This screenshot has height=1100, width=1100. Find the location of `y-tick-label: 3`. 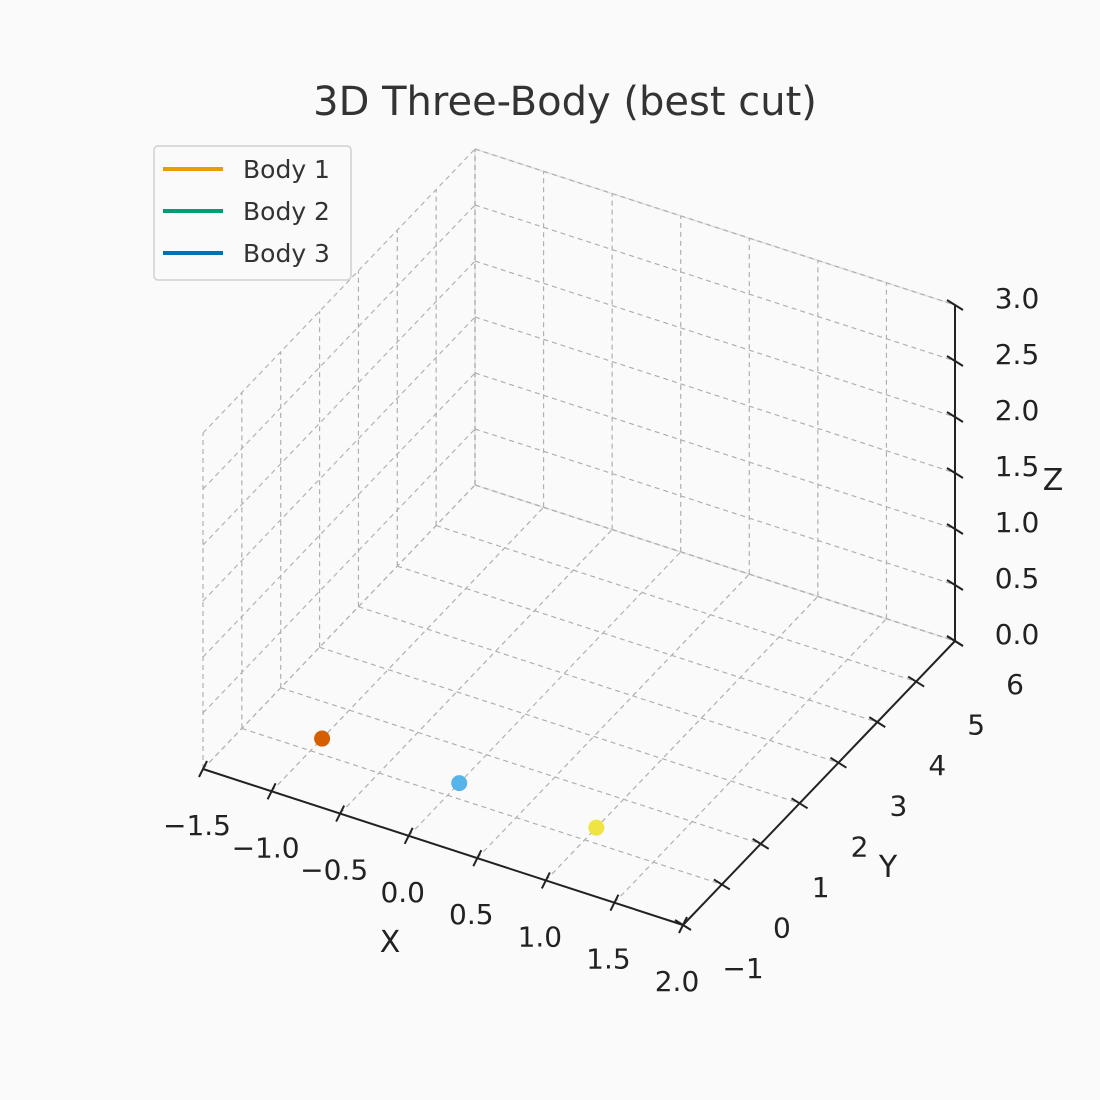

y-tick-label: 3 is located at coordinates (899, 806).